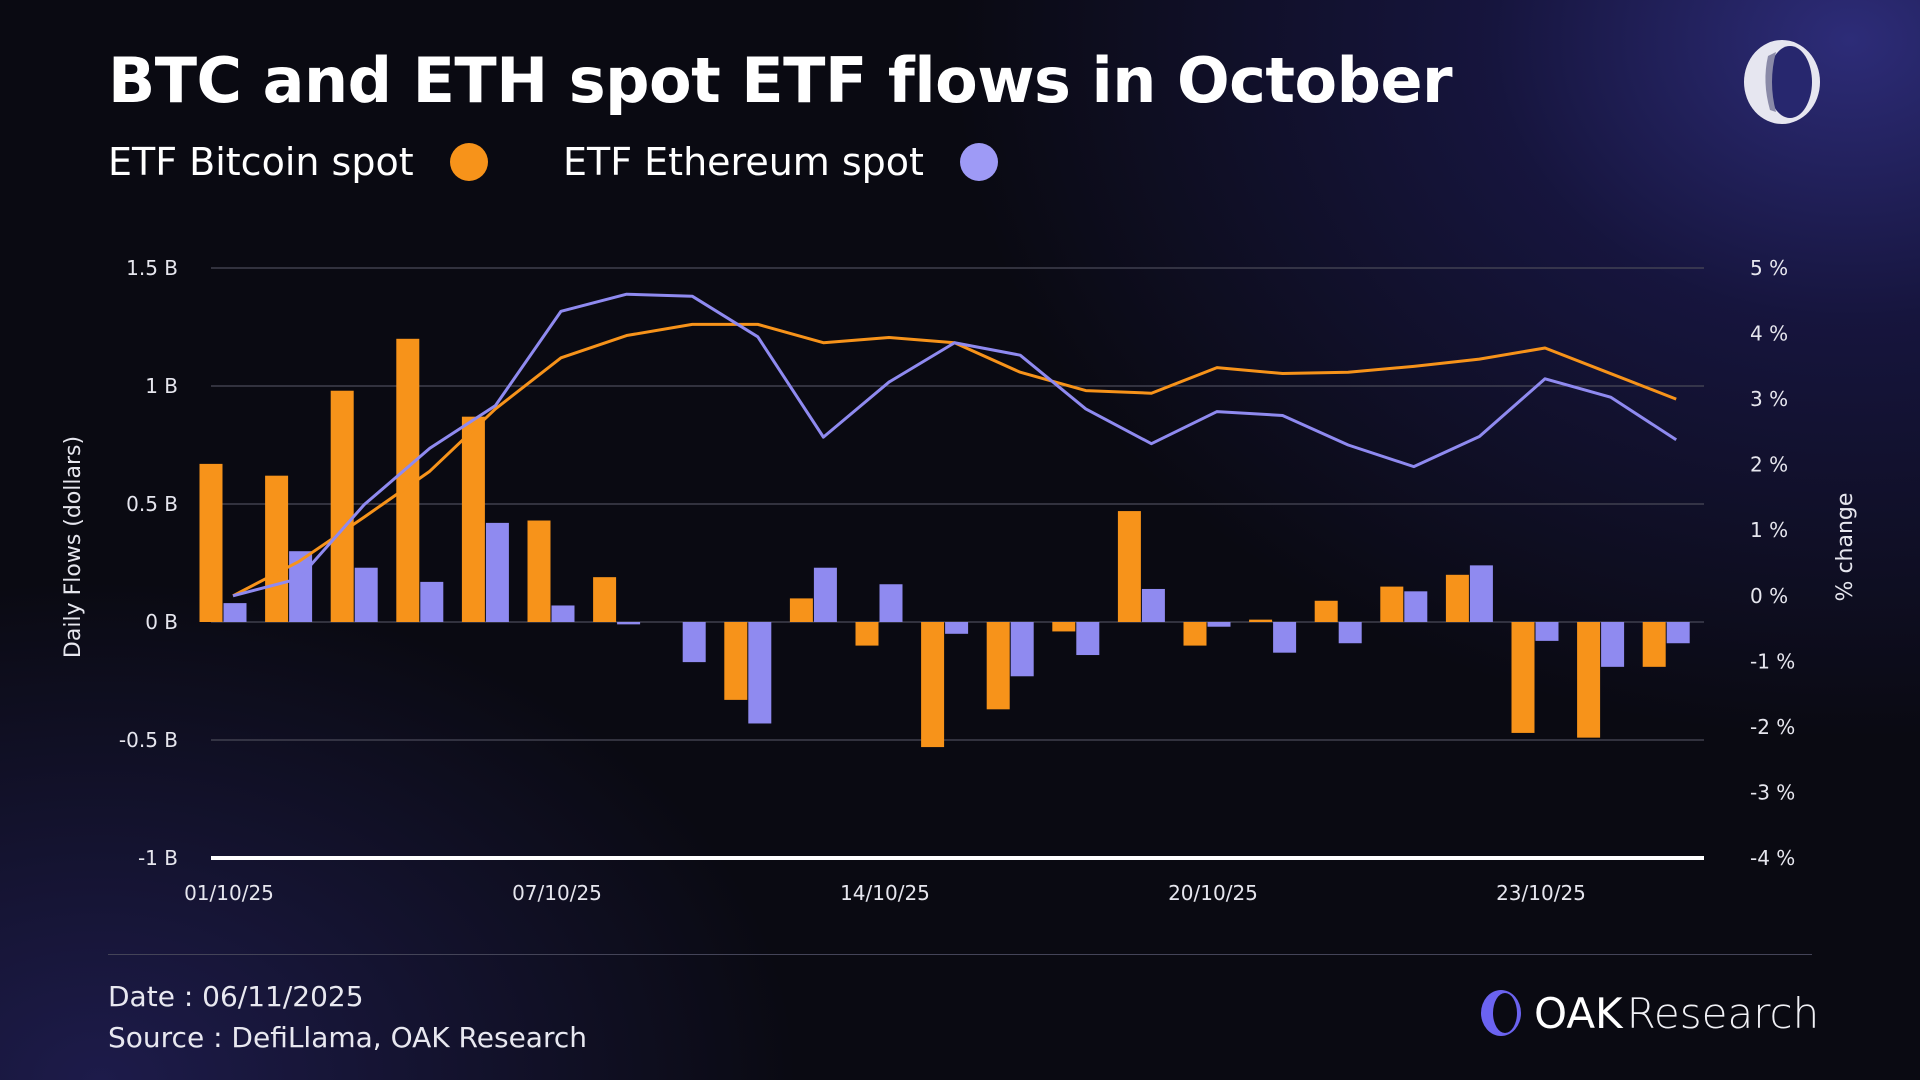 The image size is (1920, 1080). Describe the element at coordinates (261, 162) in the screenshot. I see `legend-label: ETF Bitcoin spot` at that location.